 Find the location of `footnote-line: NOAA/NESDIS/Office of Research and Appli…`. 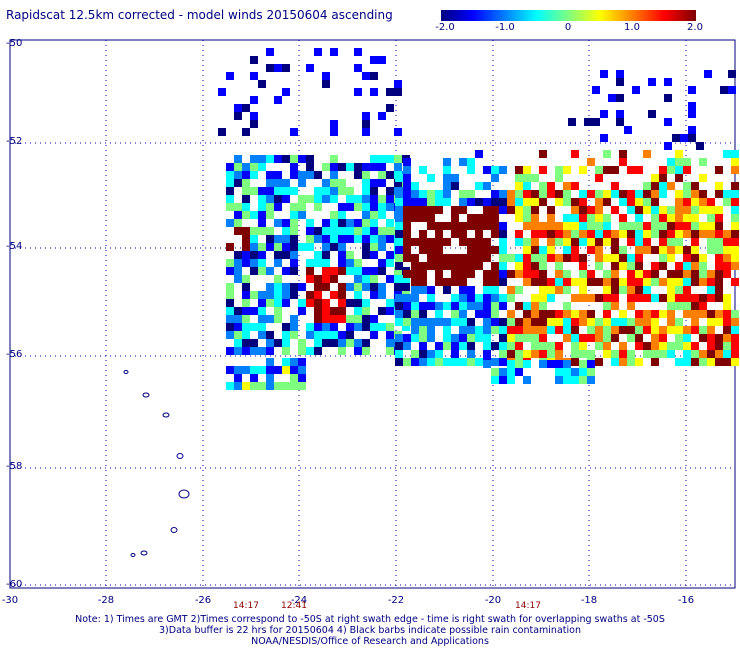

footnote-line: NOAA/NESDIS/Office of Research and Appli… is located at coordinates (370, 641).